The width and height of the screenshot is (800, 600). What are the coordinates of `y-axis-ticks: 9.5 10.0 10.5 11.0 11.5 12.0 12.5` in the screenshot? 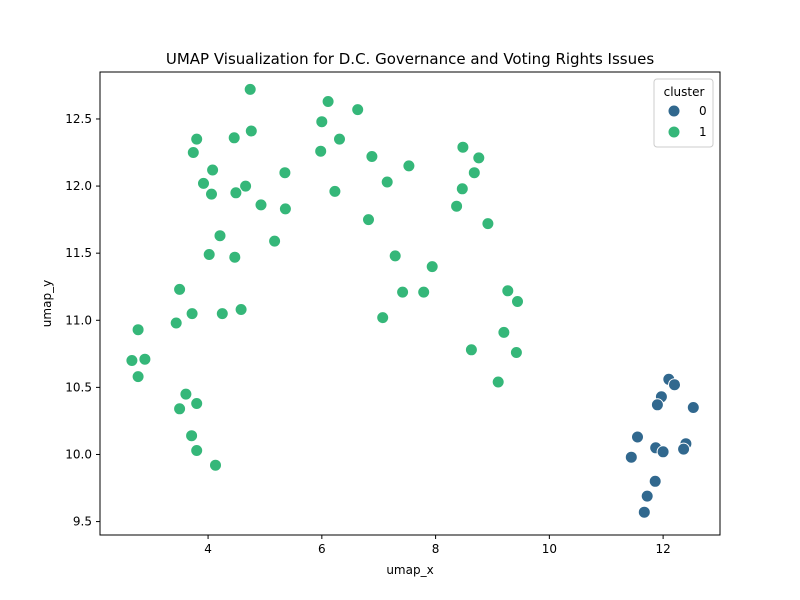 It's located at (82, 320).